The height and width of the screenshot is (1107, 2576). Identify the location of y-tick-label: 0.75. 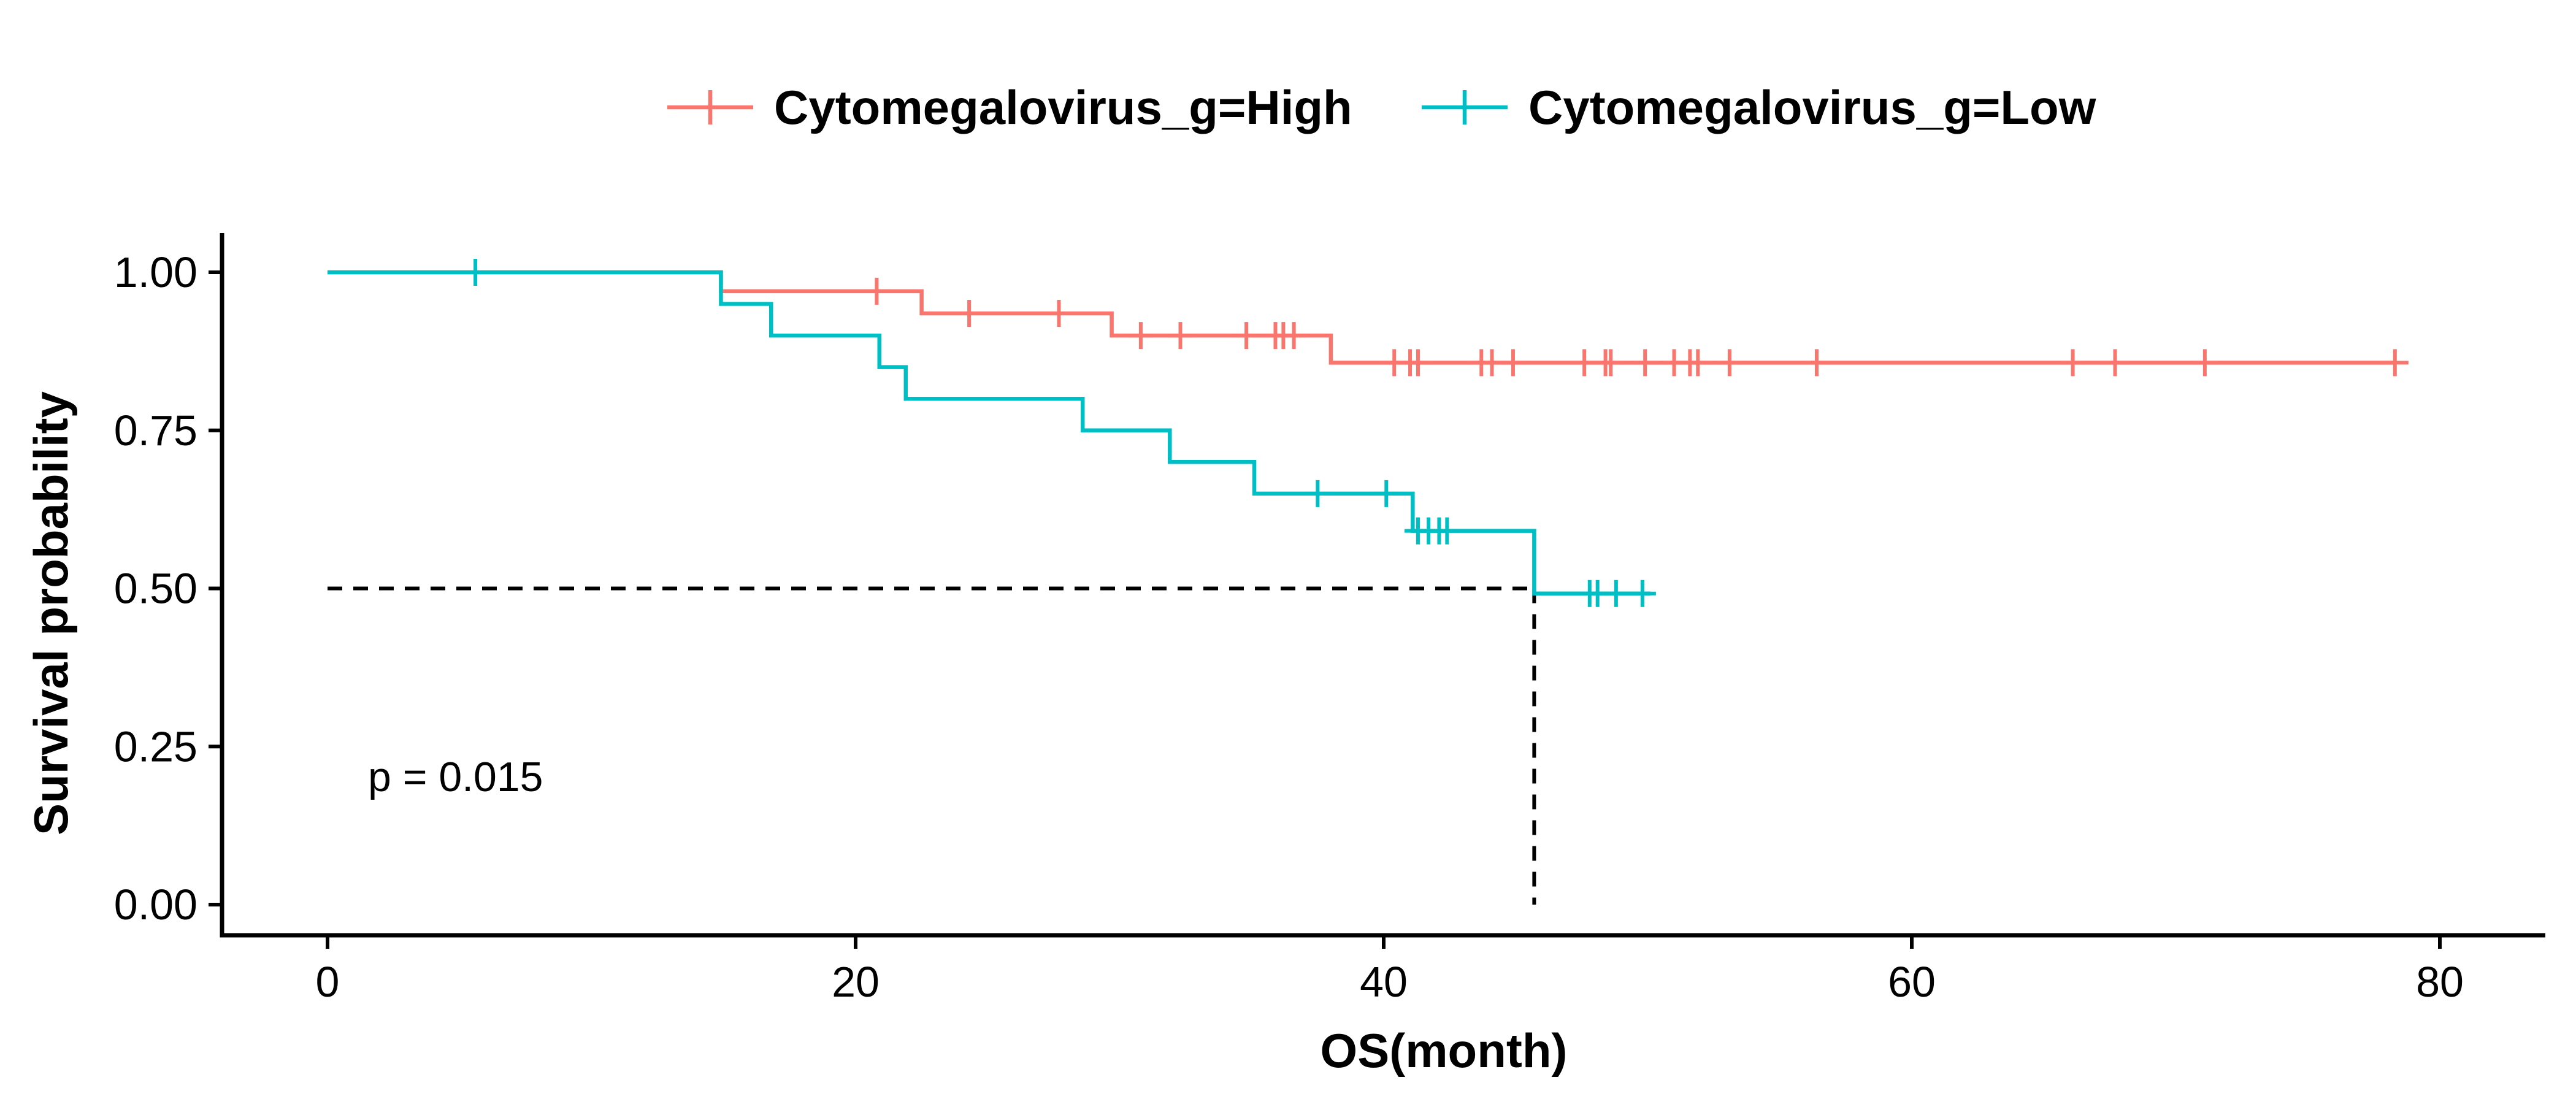
(155, 430).